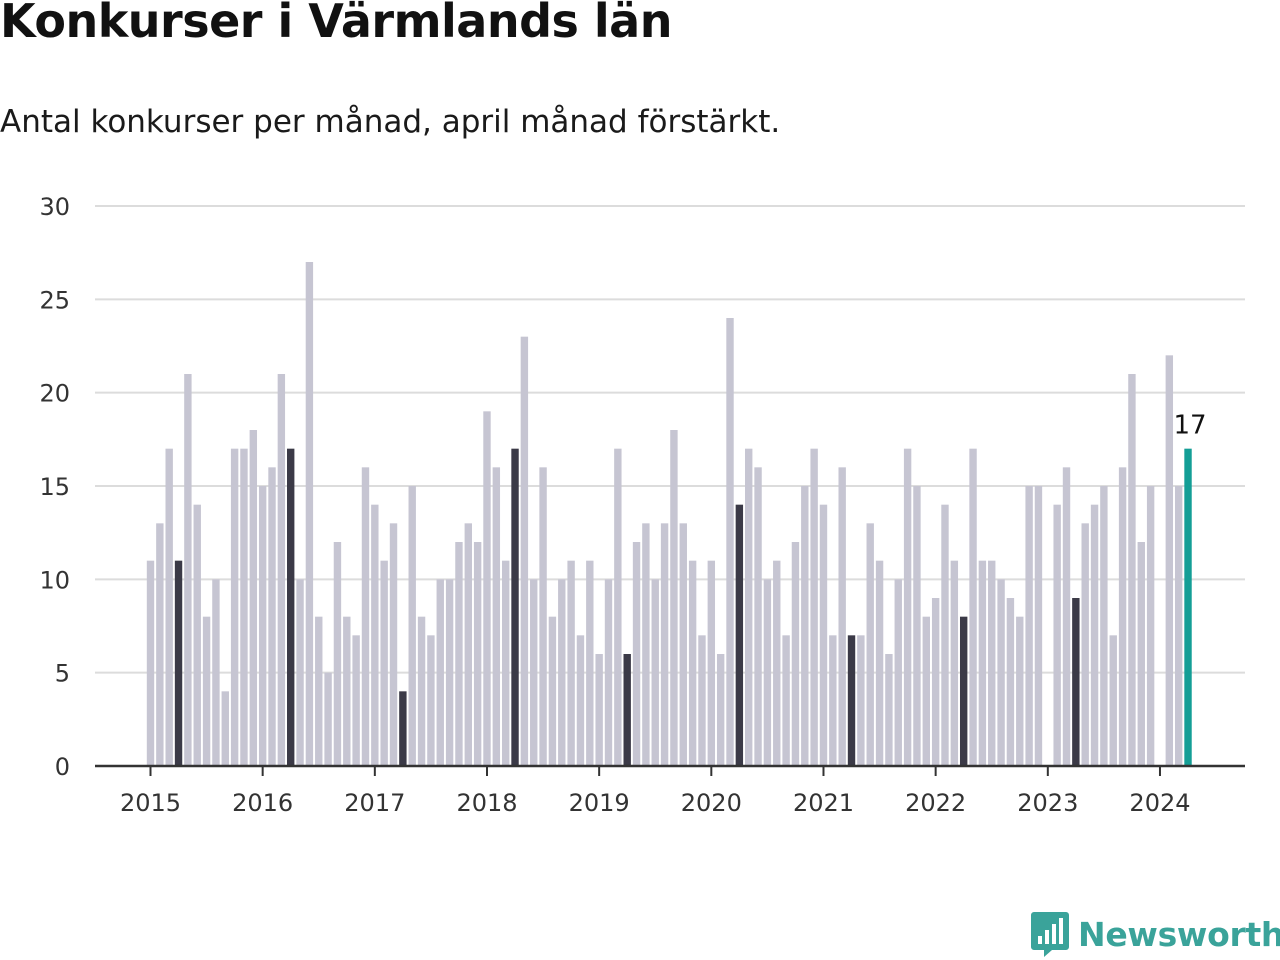  Describe the element at coordinates (670, 770) in the screenshot. I see `axes` at that location.